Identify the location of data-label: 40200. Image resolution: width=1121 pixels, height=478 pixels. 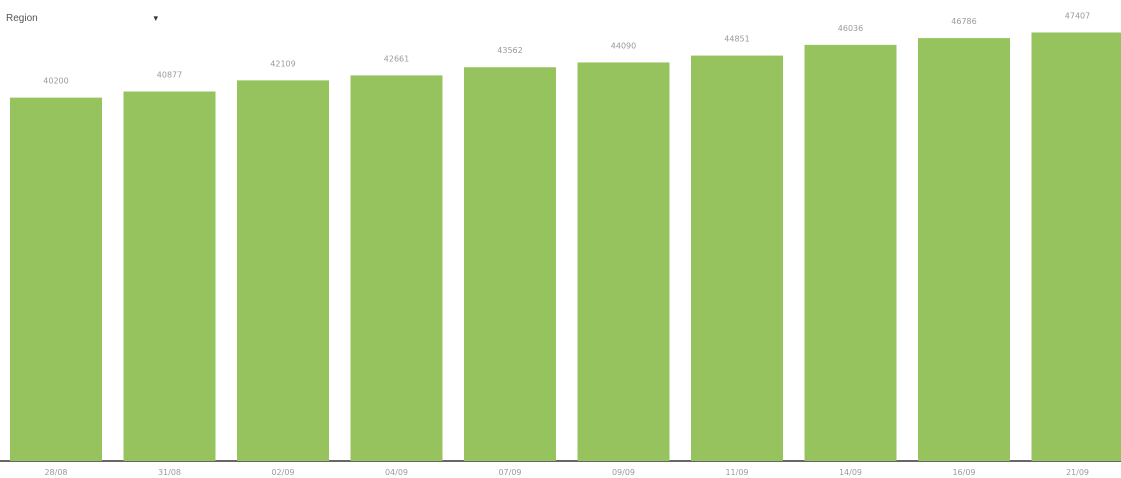
(55, 81).